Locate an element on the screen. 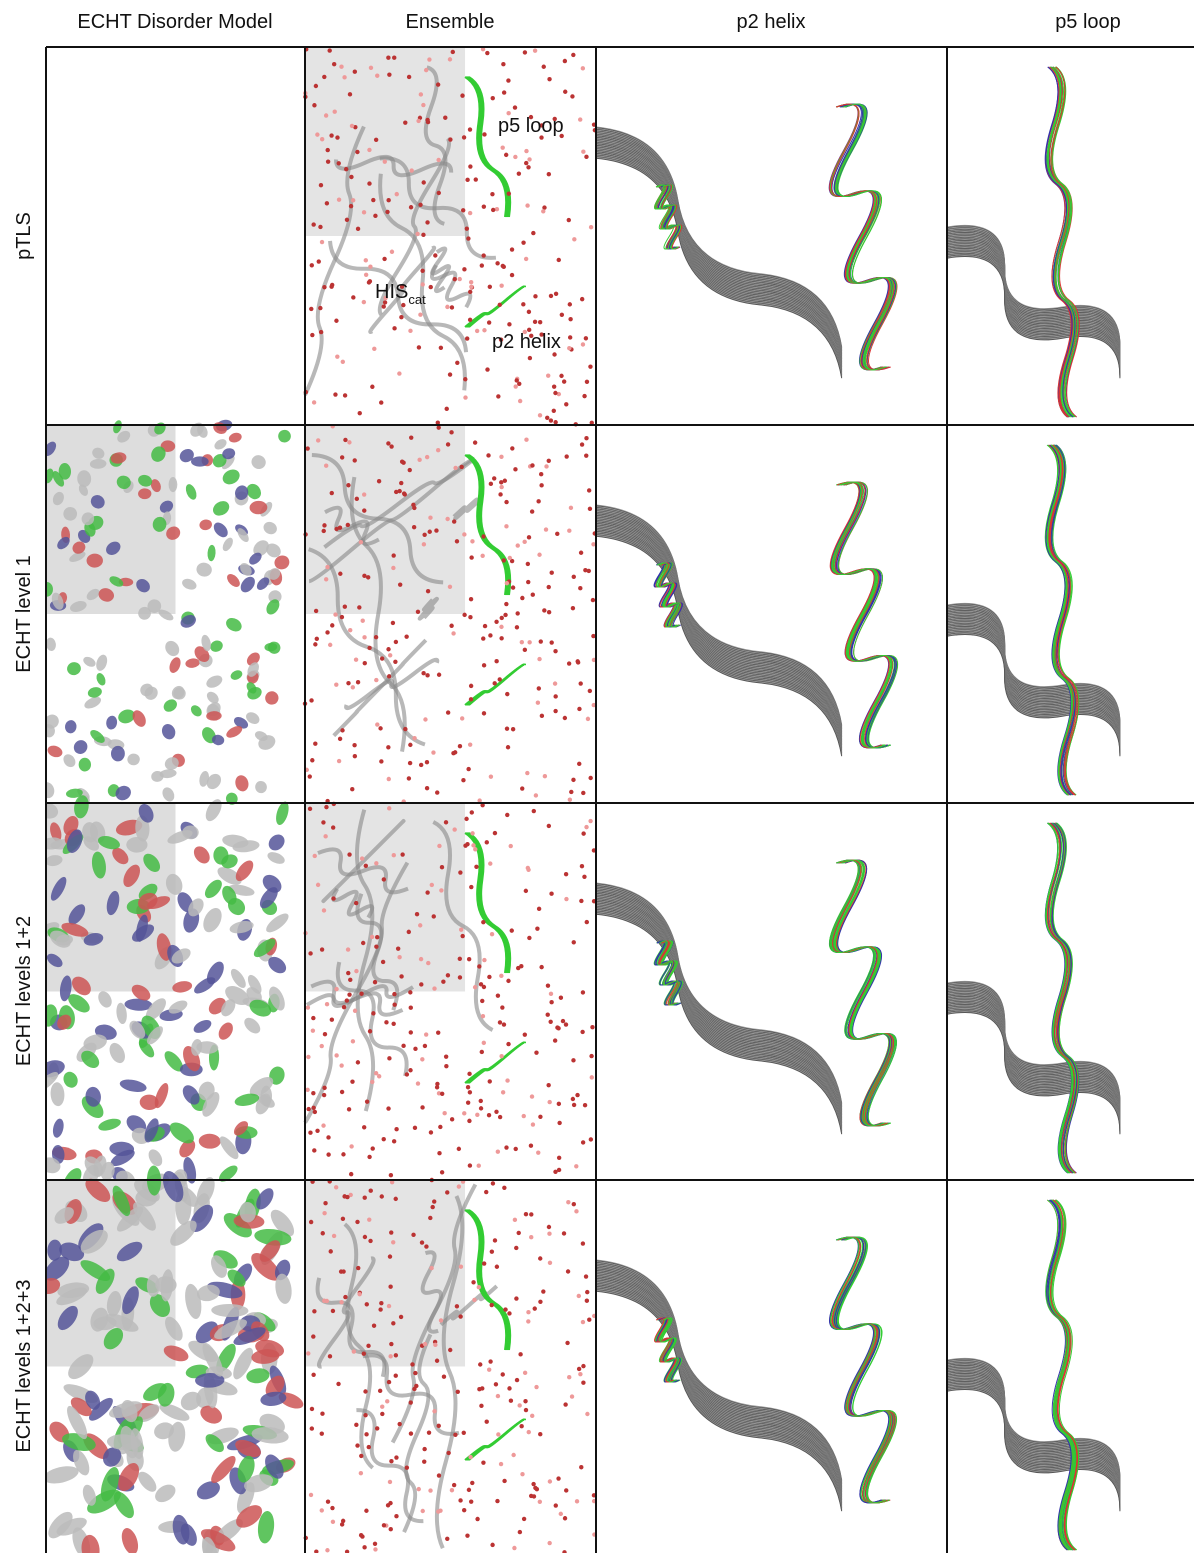 This screenshot has width=1194, height=1553. column-header: p5 loop is located at coordinates (1088, 22).